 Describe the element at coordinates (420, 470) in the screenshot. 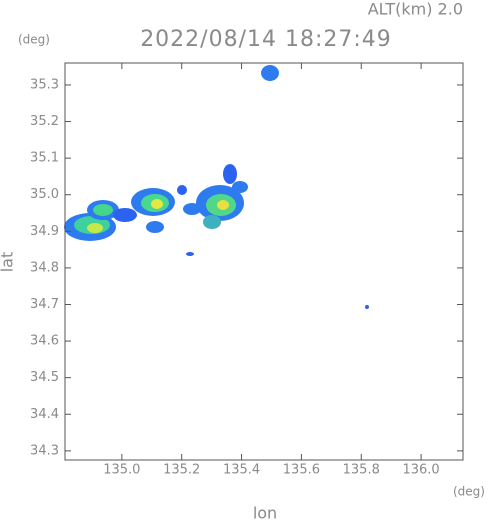

I see `x-tick-label: 136.0` at that location.